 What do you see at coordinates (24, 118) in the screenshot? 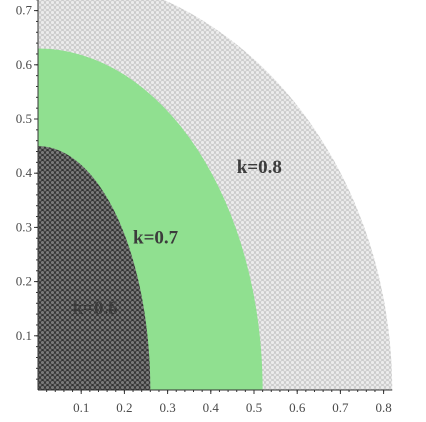
I see `y-tick-label: 0.5` at bounding box center [24, 118].